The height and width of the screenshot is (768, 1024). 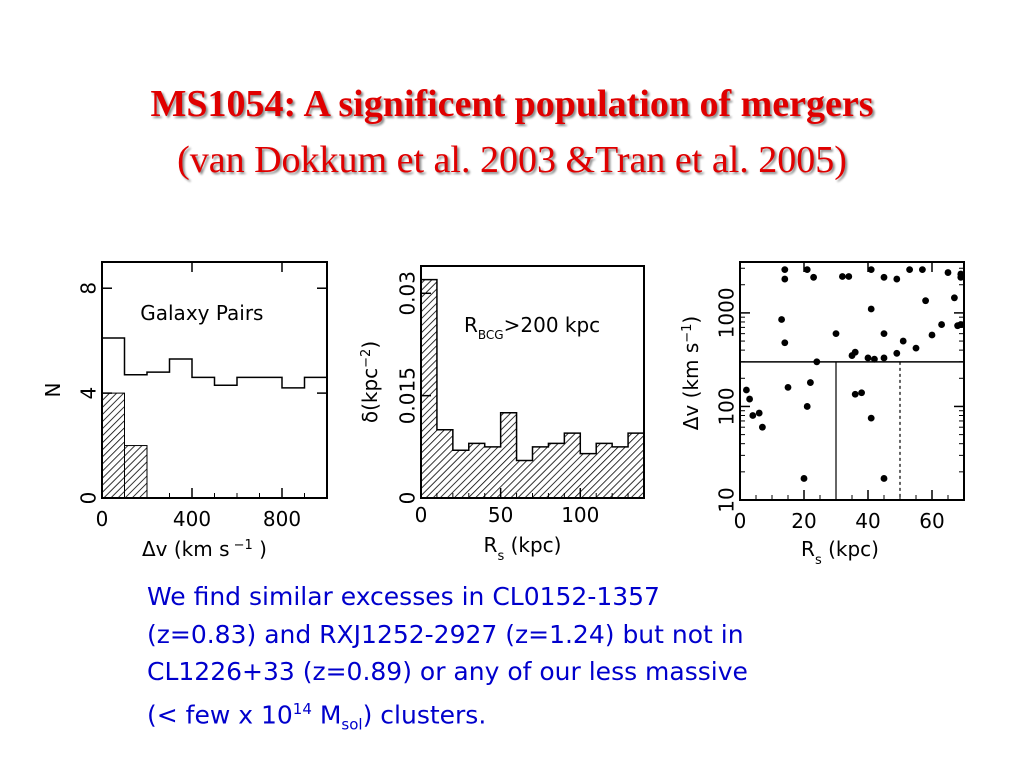 I want to click on x-tick-label: 100, so click(x=580, y=515).